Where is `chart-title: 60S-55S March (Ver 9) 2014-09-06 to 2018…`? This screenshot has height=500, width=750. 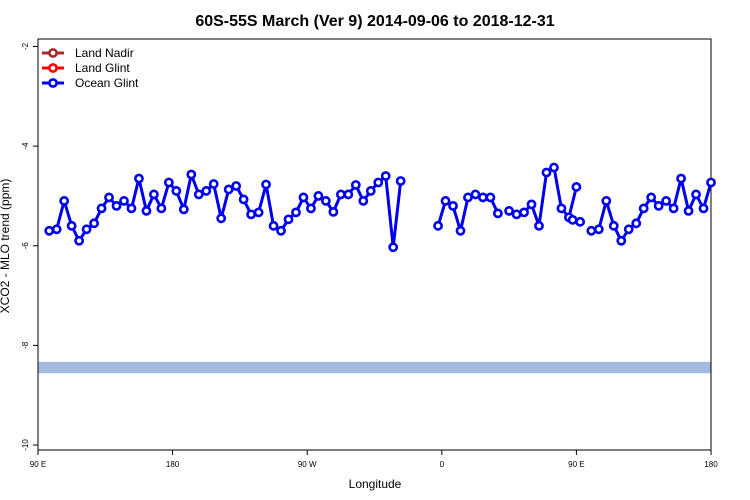
chart-title: 60S-55S March (Ver 9) 2014-09-06 to 2018… is located at coordinates (374, 21).